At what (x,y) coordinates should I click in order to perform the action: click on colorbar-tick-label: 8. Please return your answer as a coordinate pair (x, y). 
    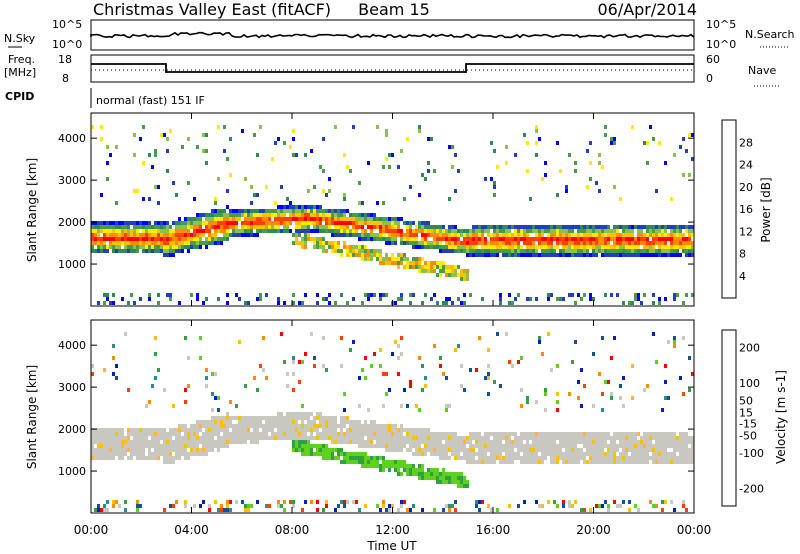
    Looking at the image, I should click on (742, 254).